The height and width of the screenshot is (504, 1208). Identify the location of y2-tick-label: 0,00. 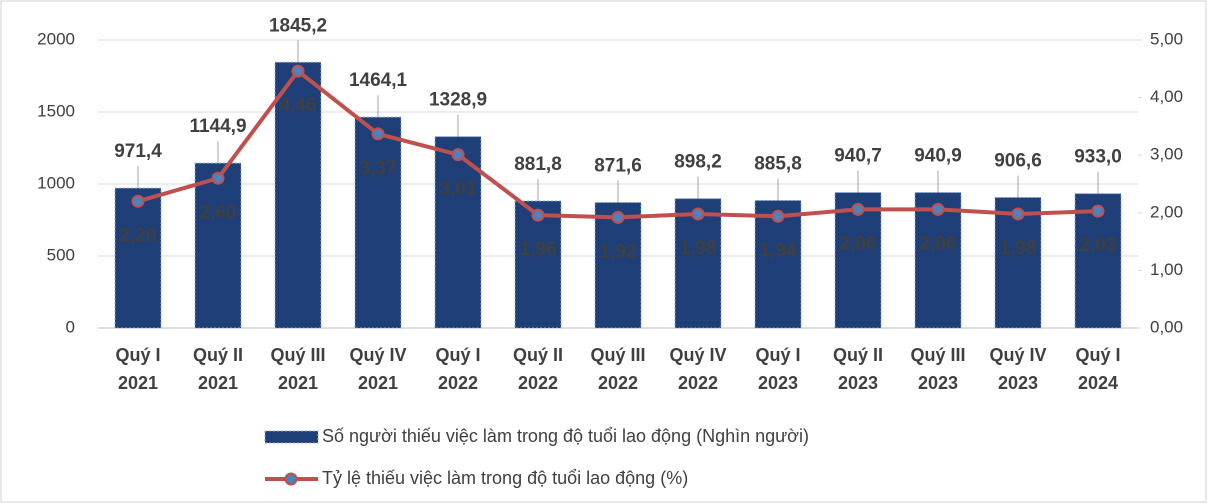
(1166, 326).